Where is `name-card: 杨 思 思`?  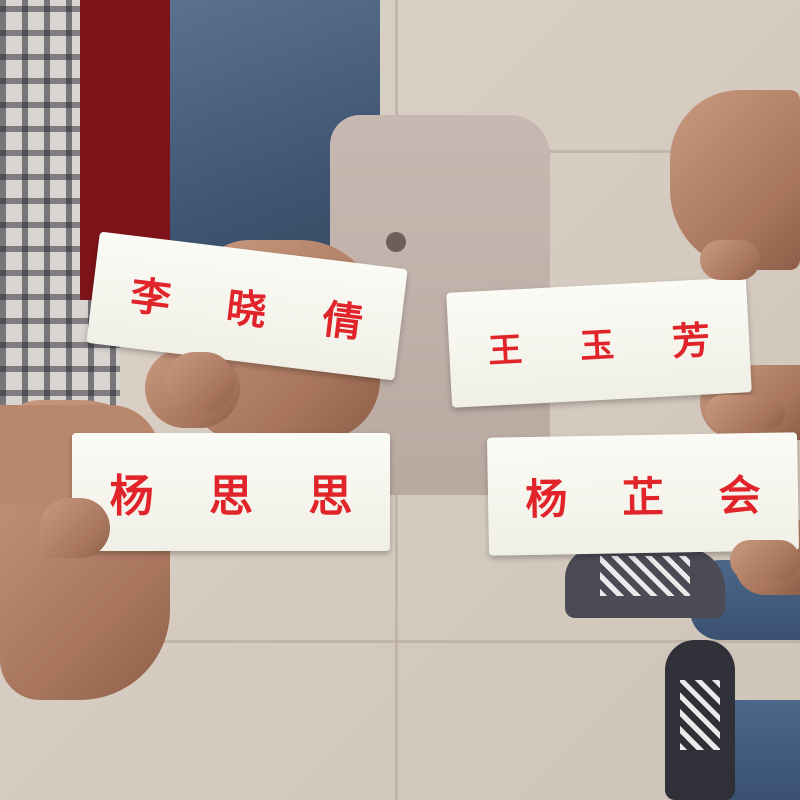
name-card: 杨 思 思 is located at coordinates (231, 492).